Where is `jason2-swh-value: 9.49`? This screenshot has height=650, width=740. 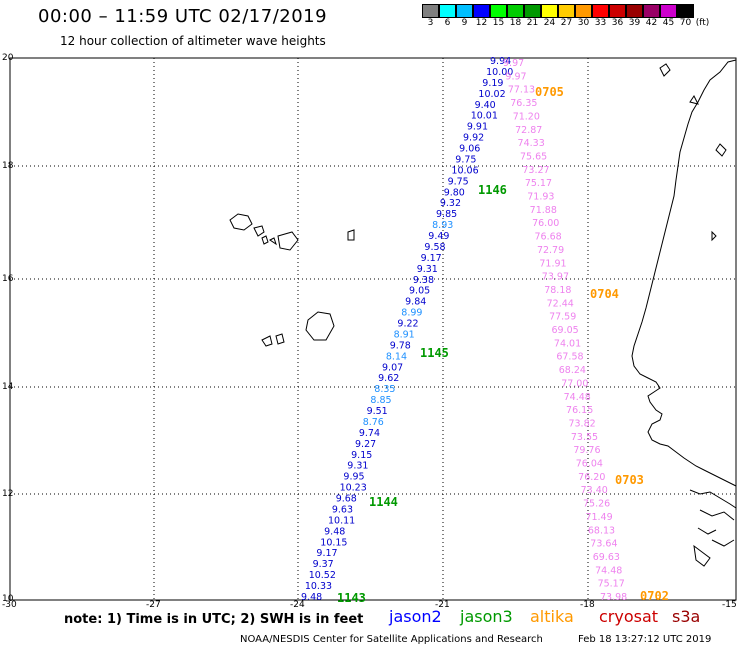
jason2-swh-value: 9.49 is located at coordinates (438, 236).